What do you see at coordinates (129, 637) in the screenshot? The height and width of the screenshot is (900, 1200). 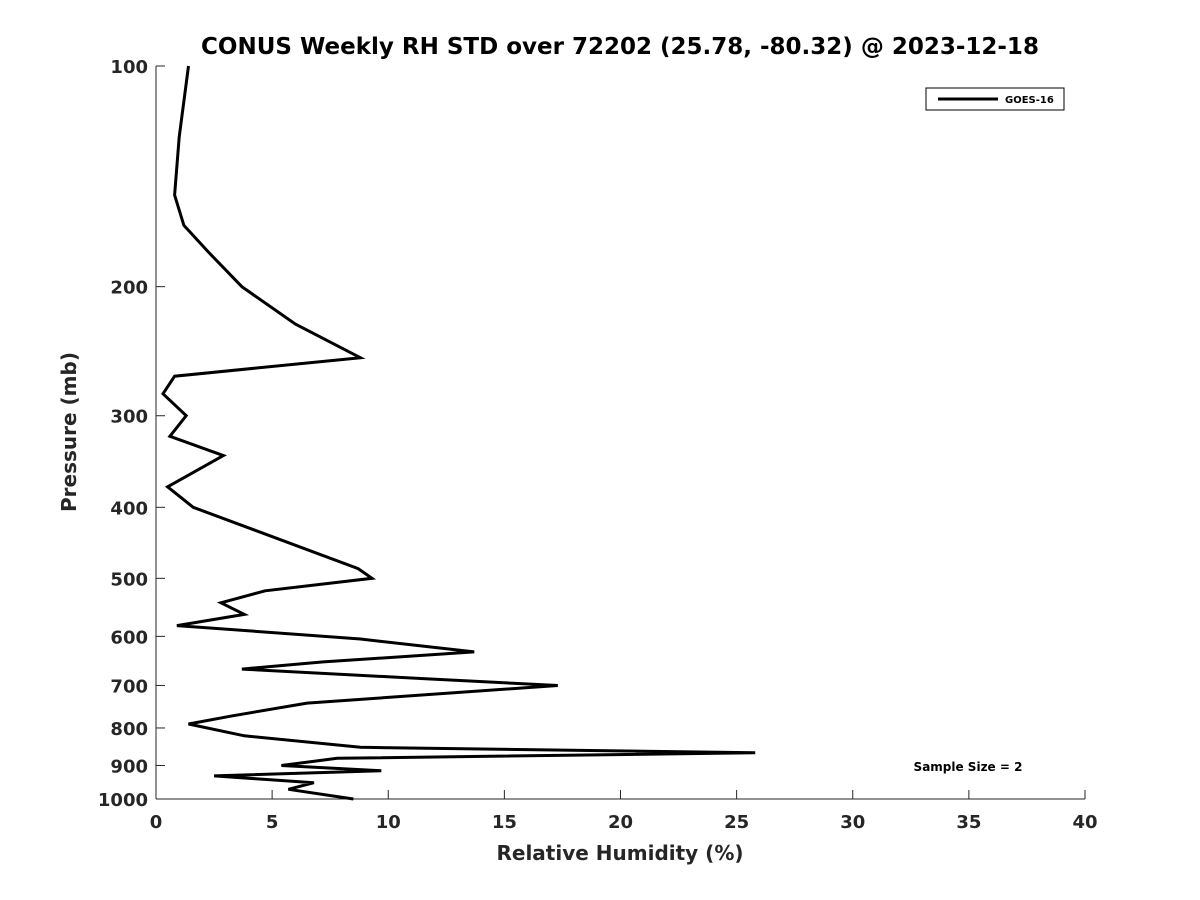 I see `y-tick-label: 600` at bounding box center [129, 637].